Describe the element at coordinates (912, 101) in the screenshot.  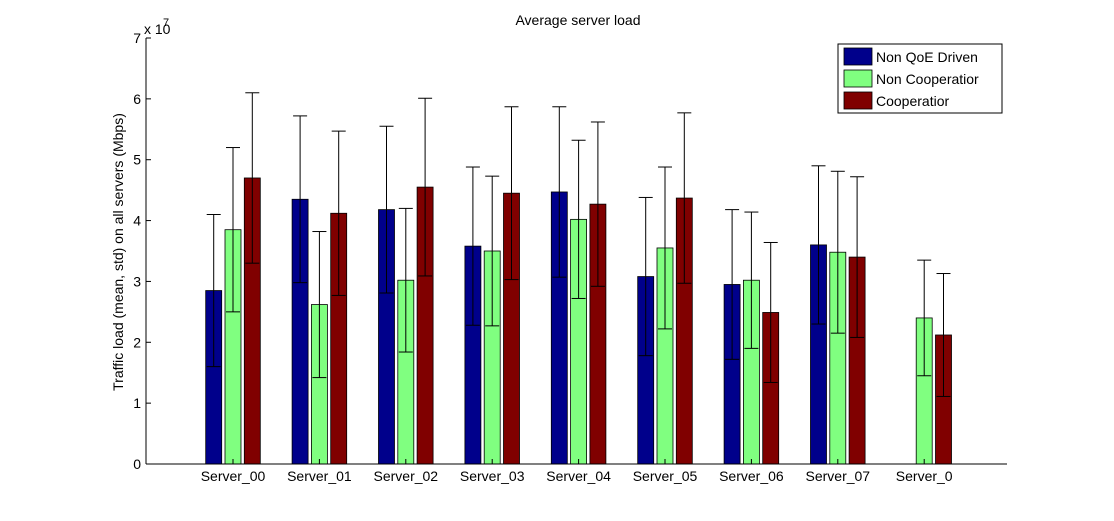
I see `legend-label-cooperation: Cooperatior` at that location.